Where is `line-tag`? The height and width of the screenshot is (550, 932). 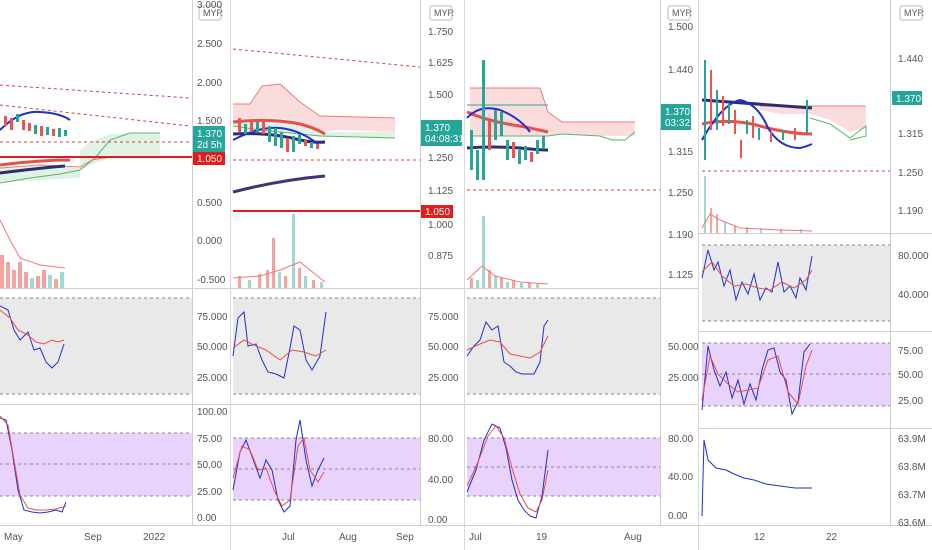
line-tag is located at coordinates (209, 158).